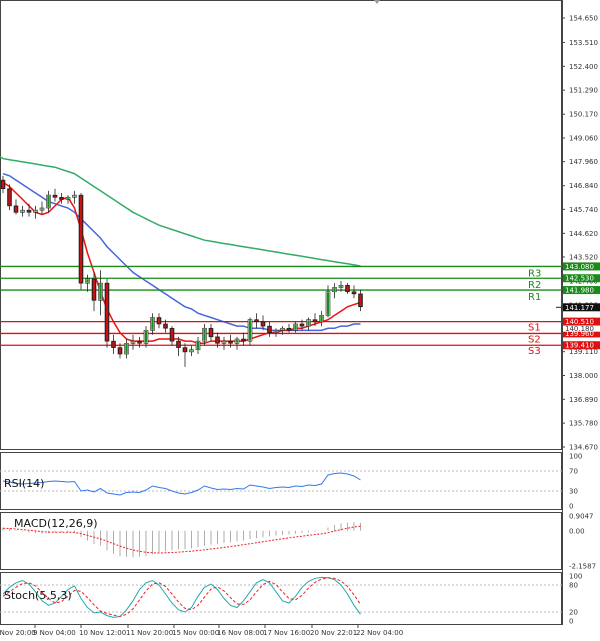  I want to click on price-tick-label: 143.520, so click(583, 257).